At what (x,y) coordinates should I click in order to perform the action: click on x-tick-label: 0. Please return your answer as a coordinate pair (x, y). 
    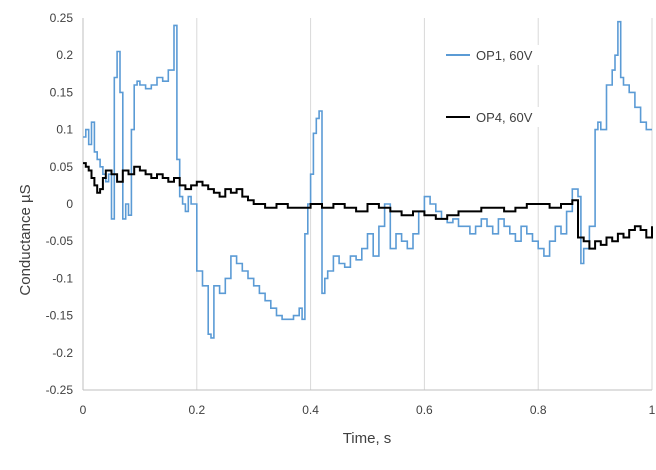
    Looking at the image, I should click on (83, 410).